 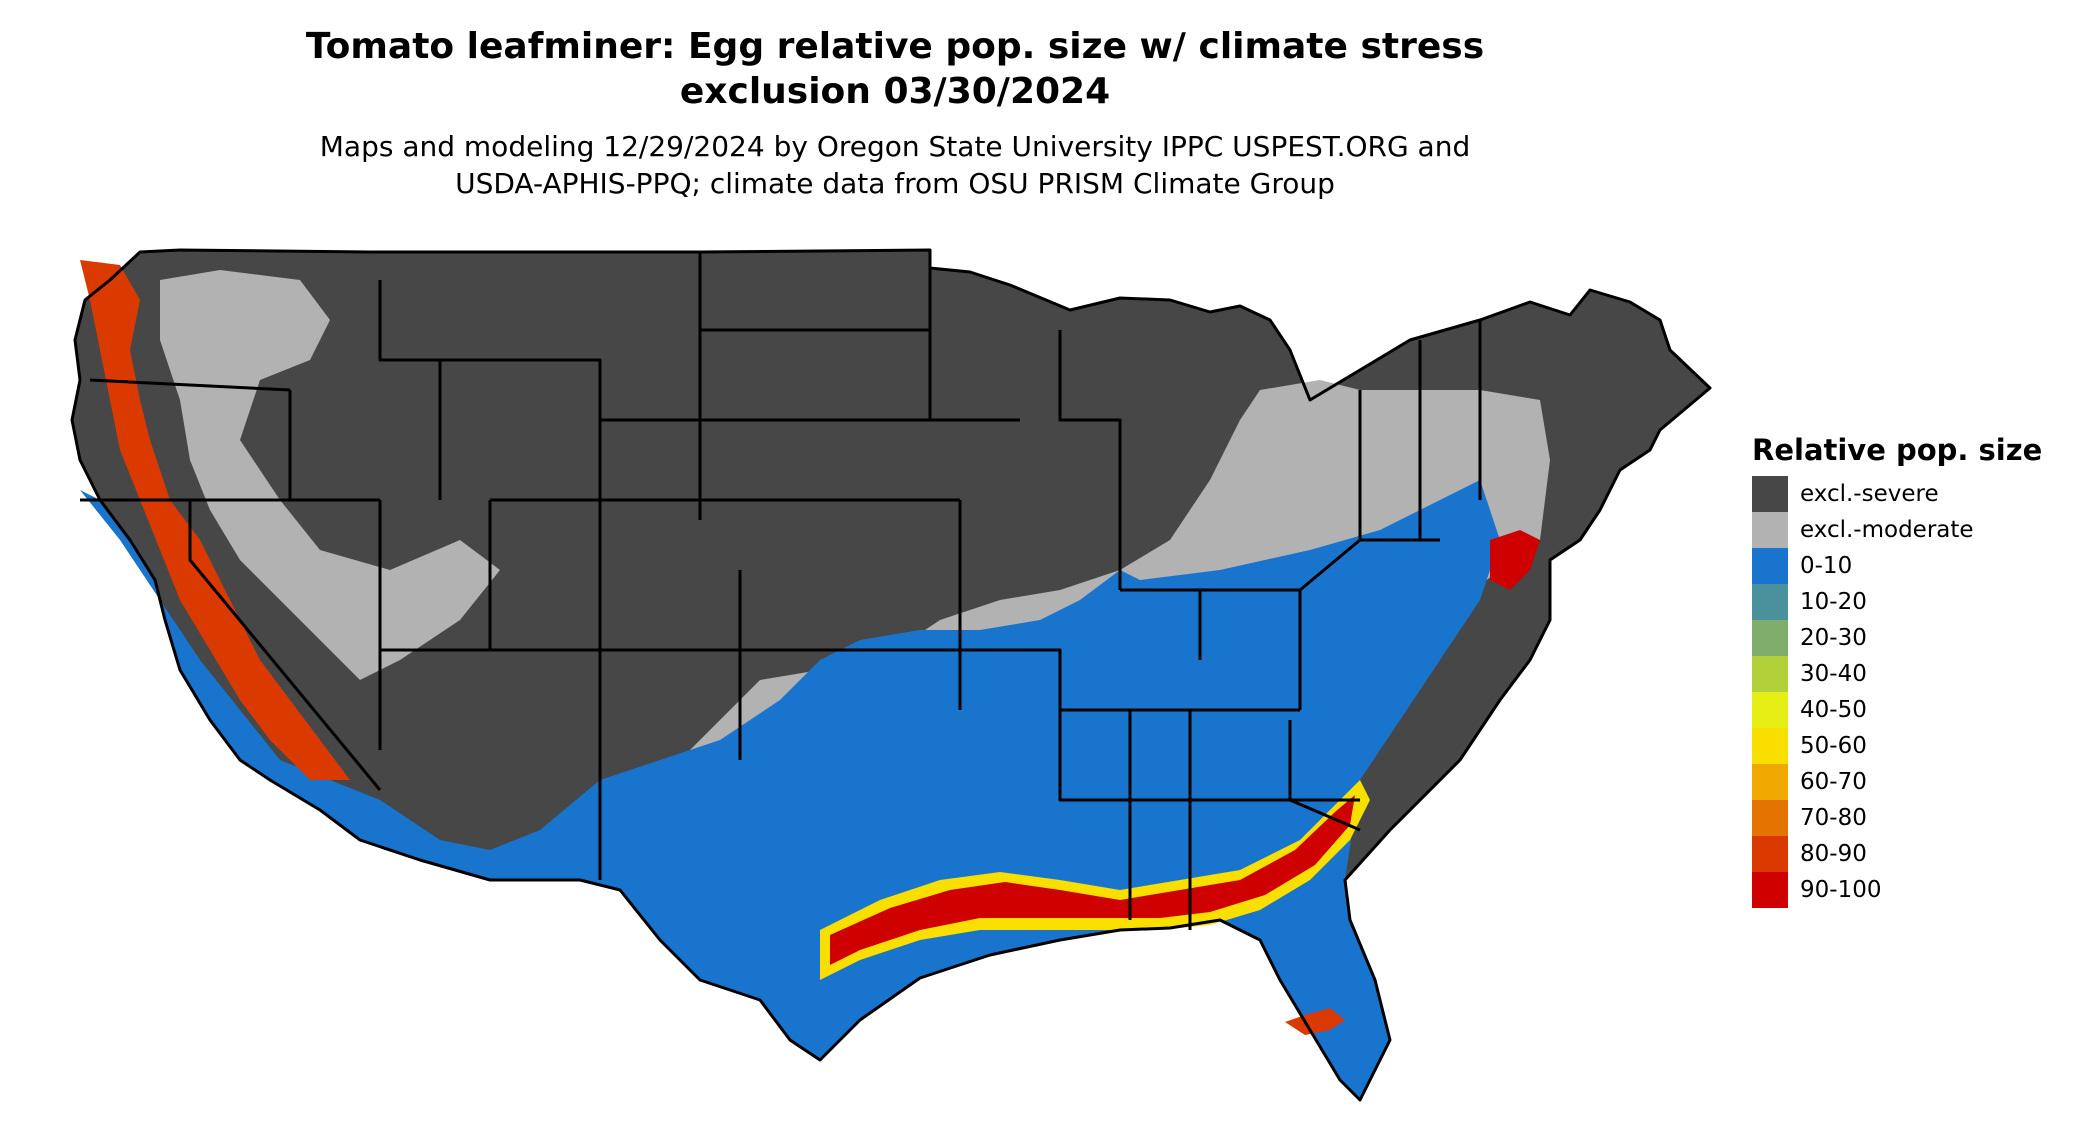 I want to click on legend-item: excl.-severe, so click(x=1912, y=494).